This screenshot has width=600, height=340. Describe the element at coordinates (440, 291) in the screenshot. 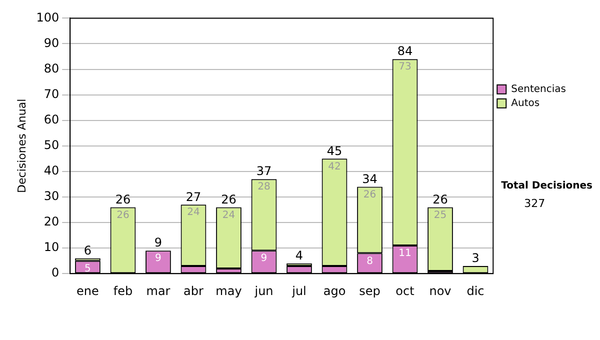

I see `x-tick-label: nov` at that location.